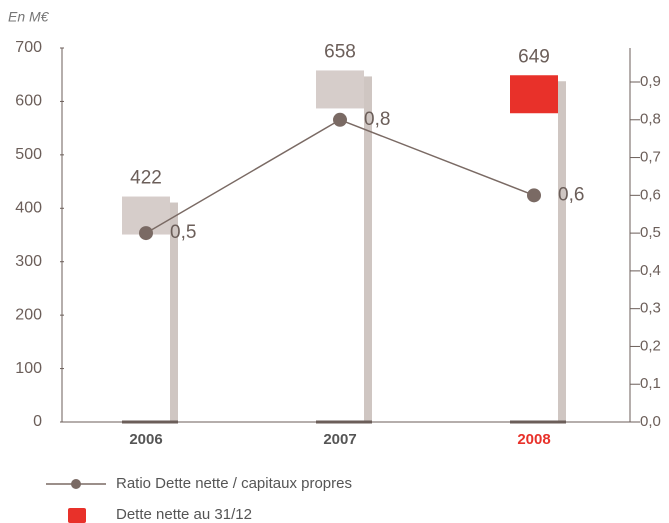 This screenshot has height=523, width=669. Describe the element at coordinates (184, 514) in the screenshot. I see `legend-label: Dette nette au 31/12` at that location.